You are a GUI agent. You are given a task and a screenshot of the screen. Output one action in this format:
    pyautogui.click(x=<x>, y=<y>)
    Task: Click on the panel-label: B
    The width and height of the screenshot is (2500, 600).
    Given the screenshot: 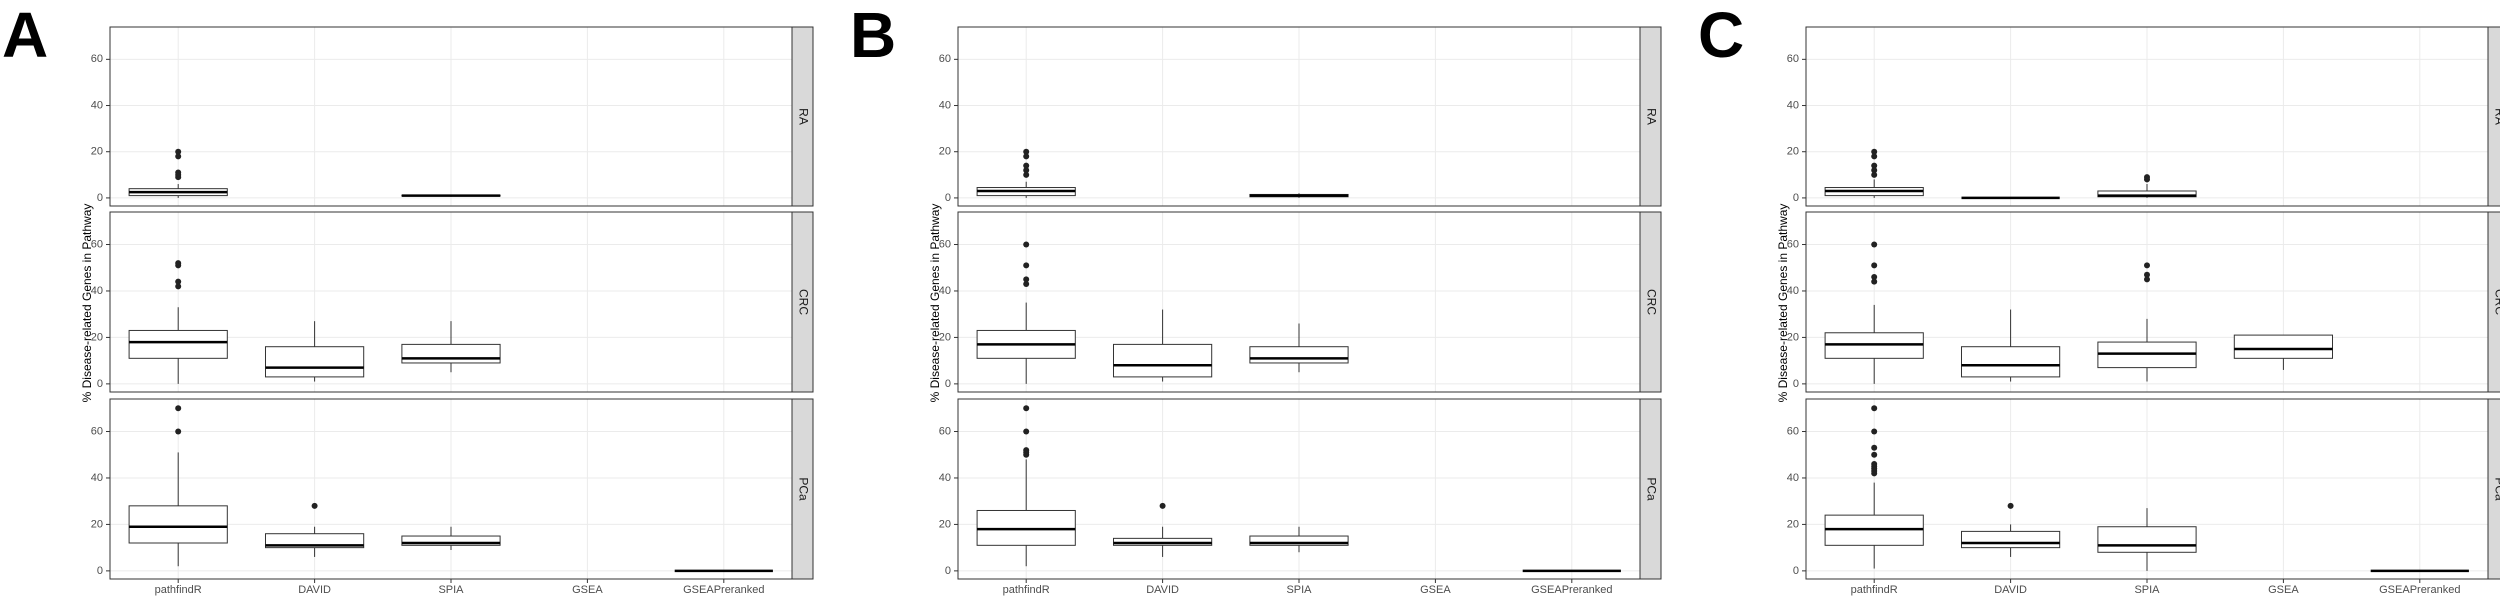 What is the action you would take?
    pyautogui.click(x=873, y=35)
    